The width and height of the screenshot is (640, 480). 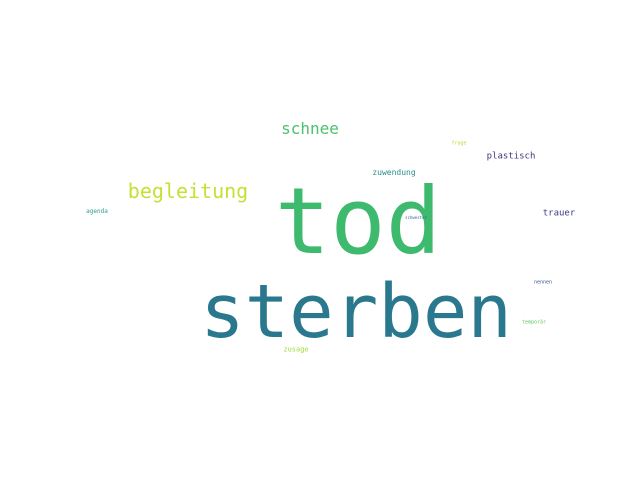 I want to click on word-schnee: schnee, so click(x=310, y=128).